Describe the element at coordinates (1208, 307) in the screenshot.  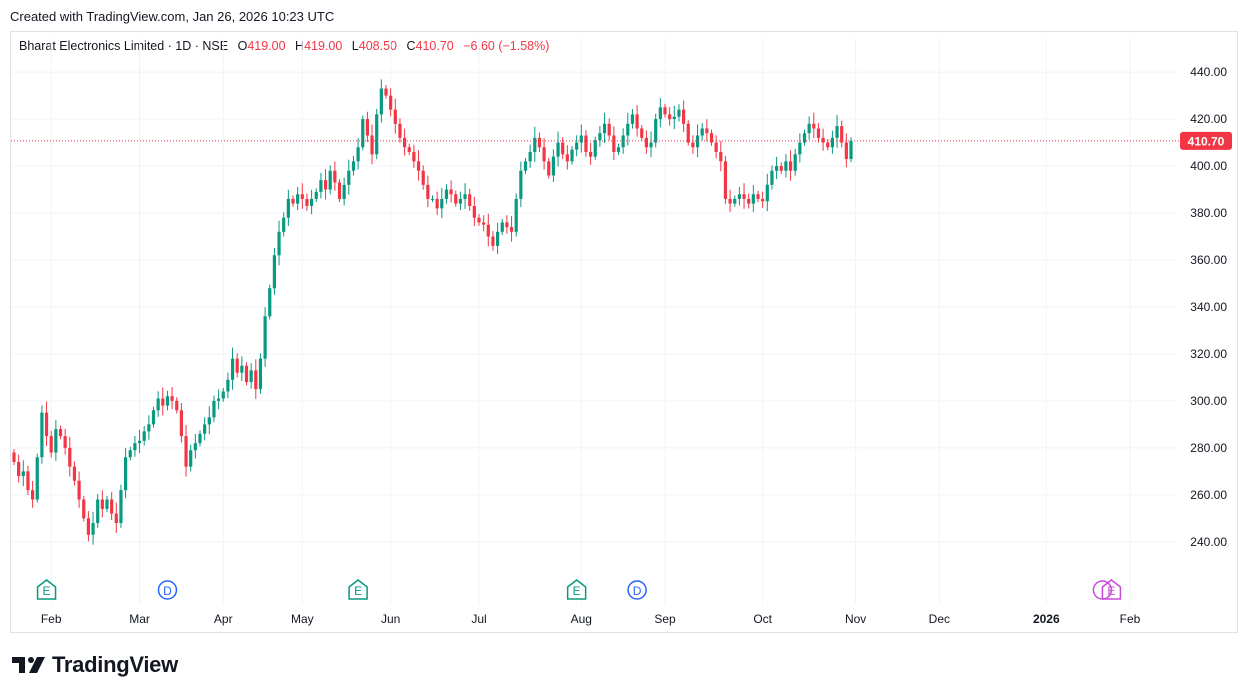
I see `y-tick-label: 340.00` at that location.